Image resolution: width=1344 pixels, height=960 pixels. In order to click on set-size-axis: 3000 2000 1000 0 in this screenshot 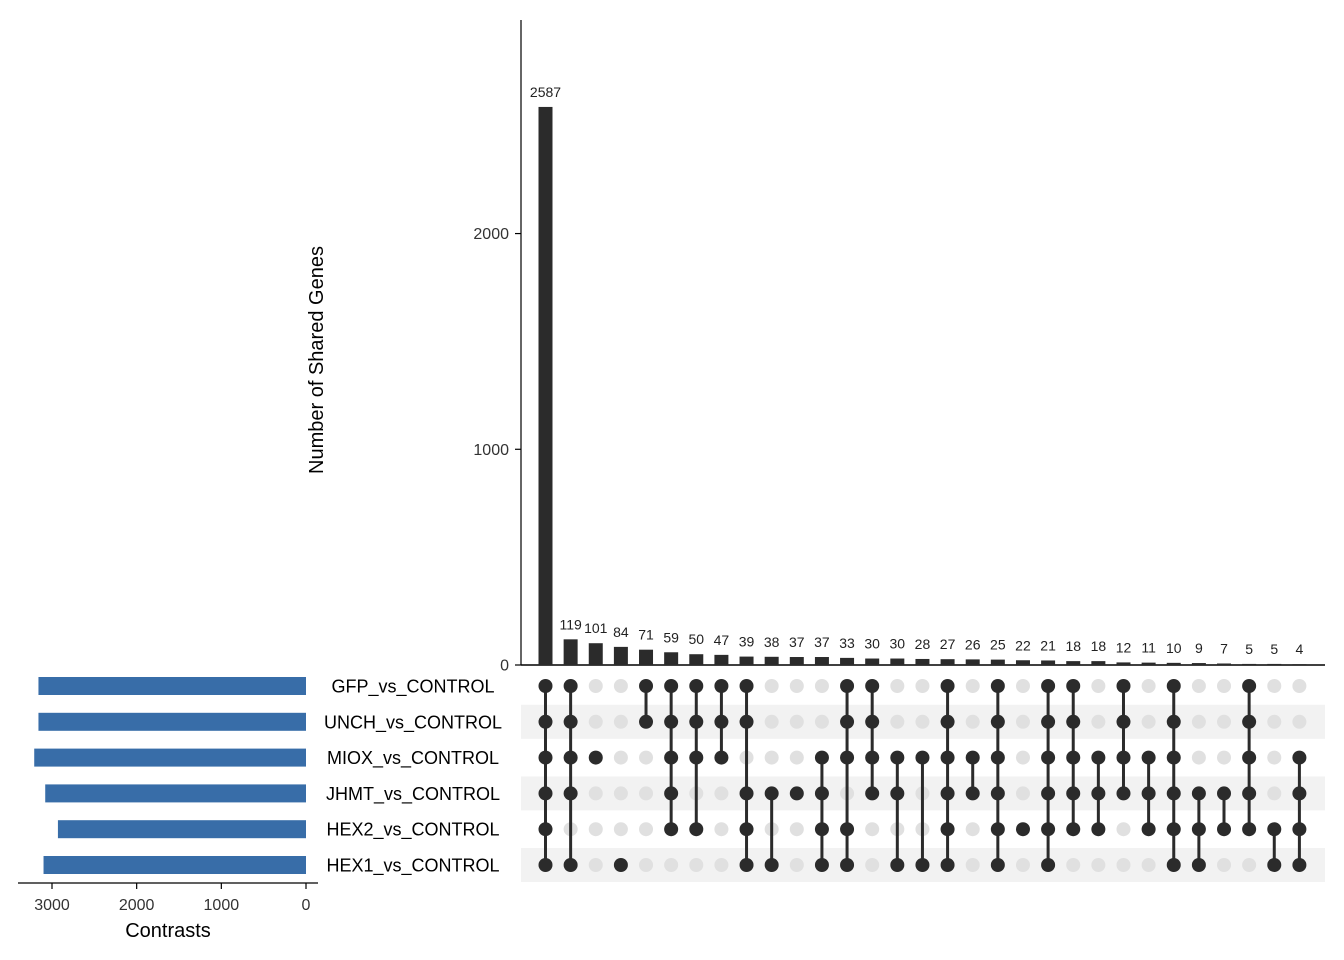, I will do `click(168, 898)`.